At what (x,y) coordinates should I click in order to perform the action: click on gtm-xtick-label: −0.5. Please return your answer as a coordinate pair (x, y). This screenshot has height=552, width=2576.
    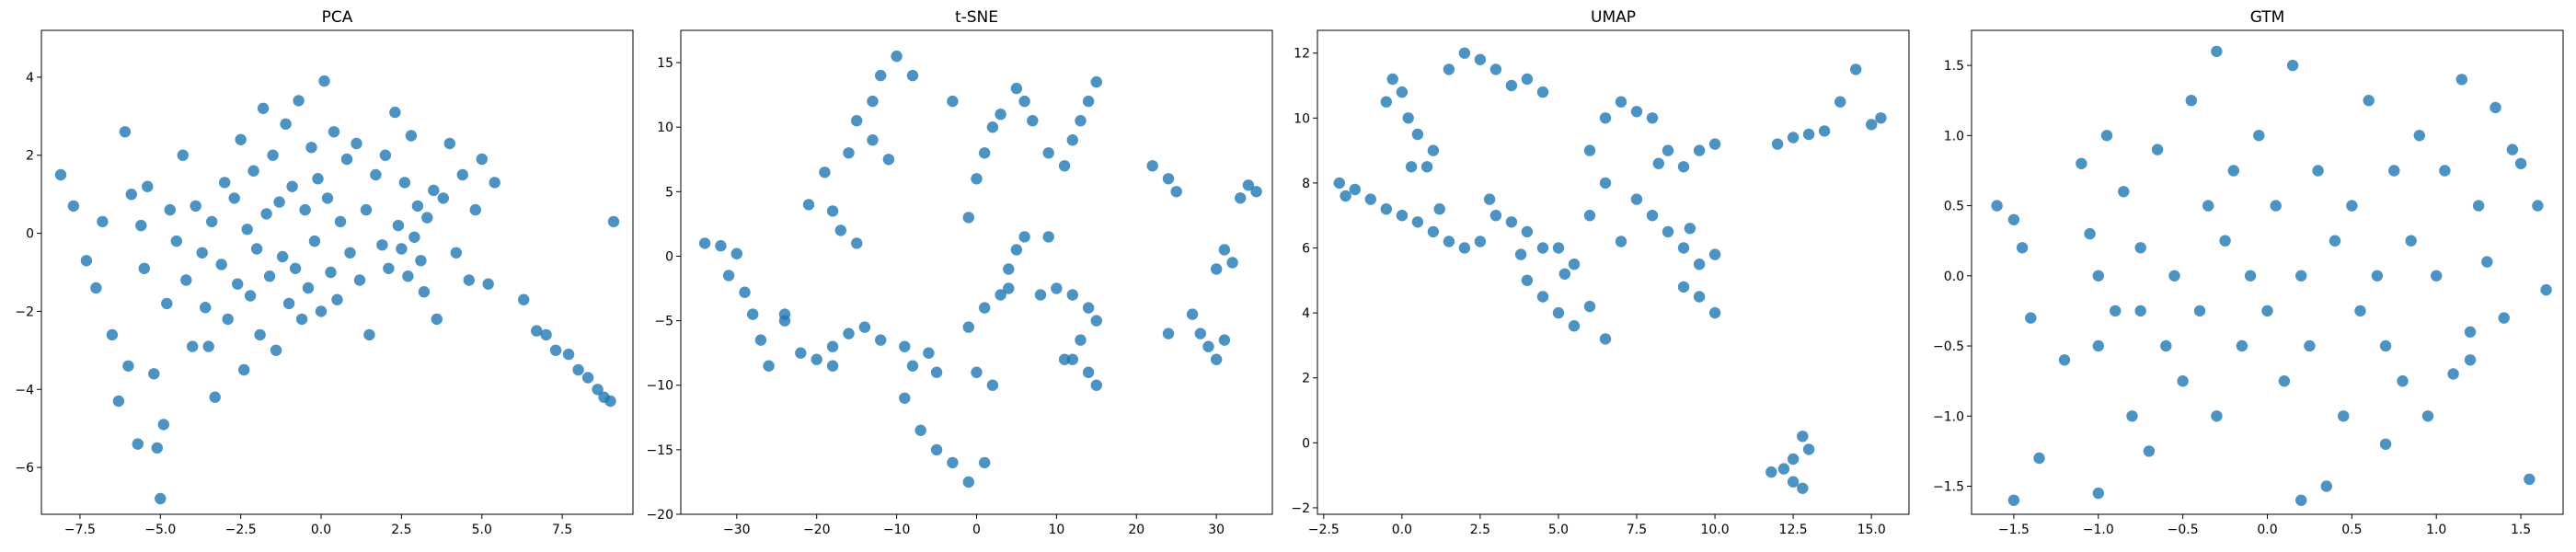
    Looking at the image, I should click on (2183, 530).